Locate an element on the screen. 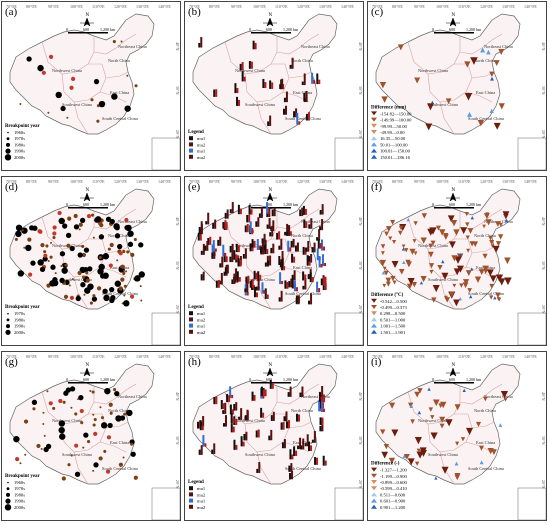  region-label: Southwest China is located at coordinates (260, 104).